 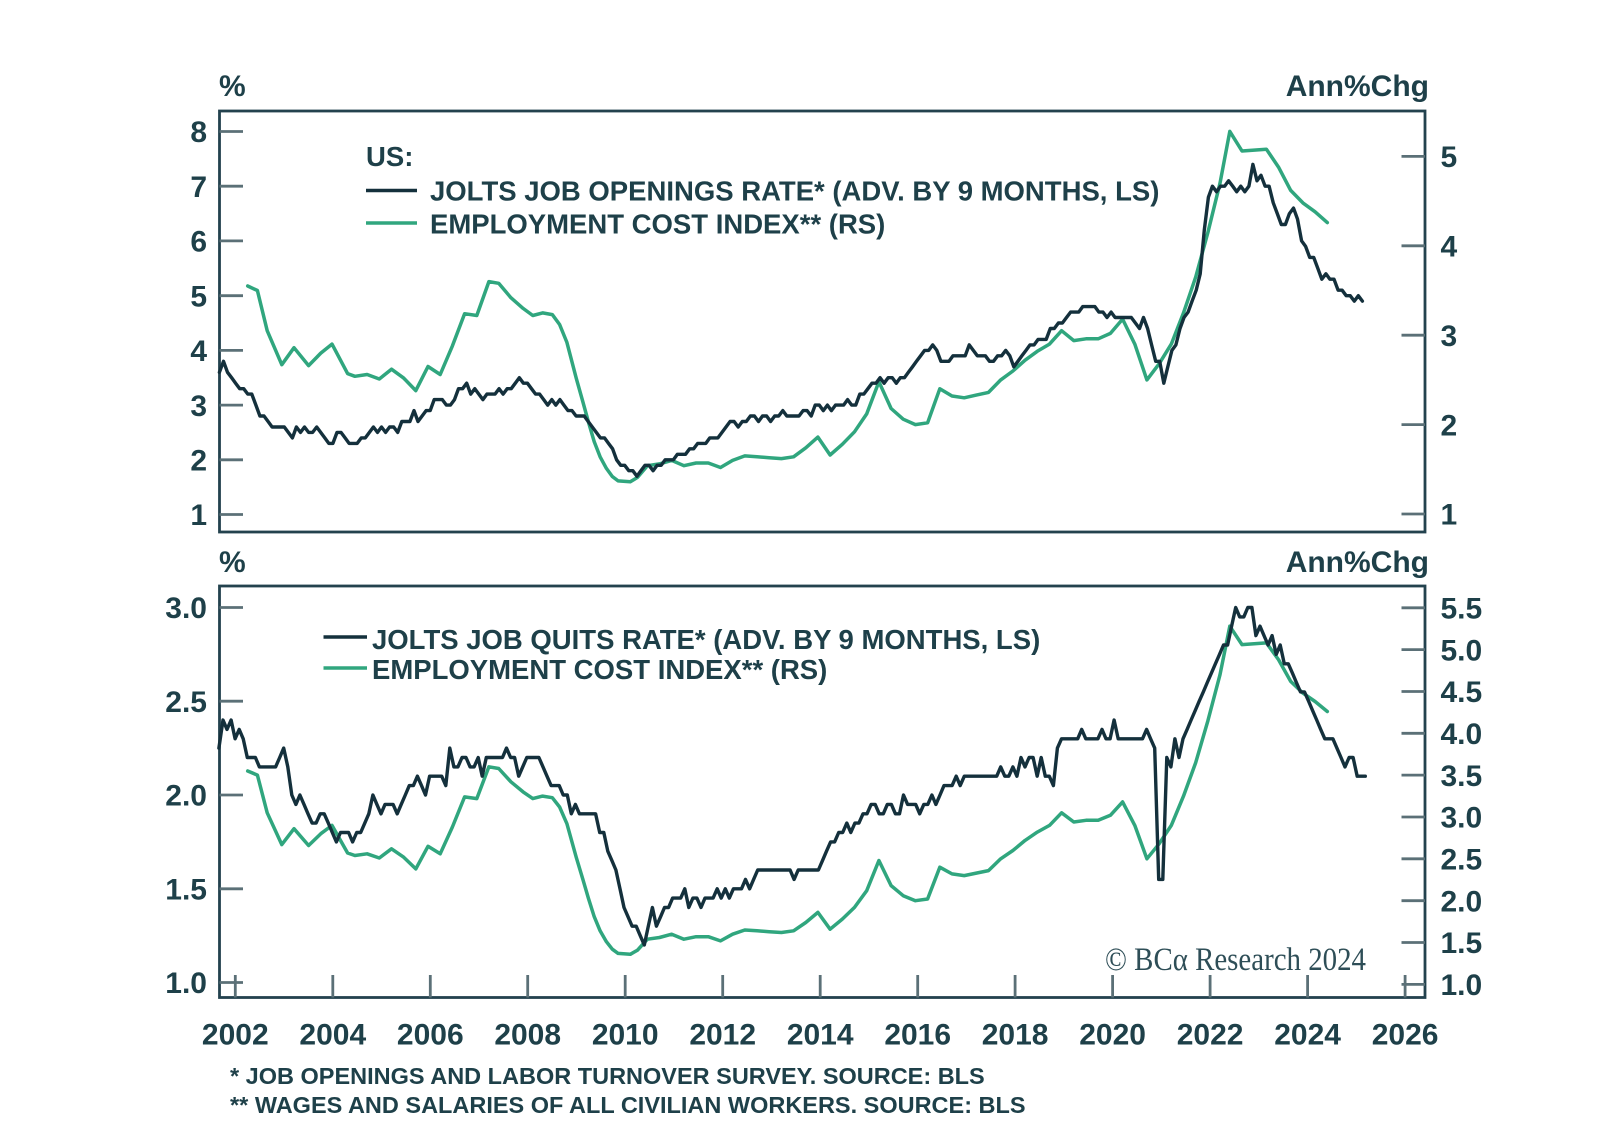 I want to click on svg-text: US:, so click(x=389, y=156).